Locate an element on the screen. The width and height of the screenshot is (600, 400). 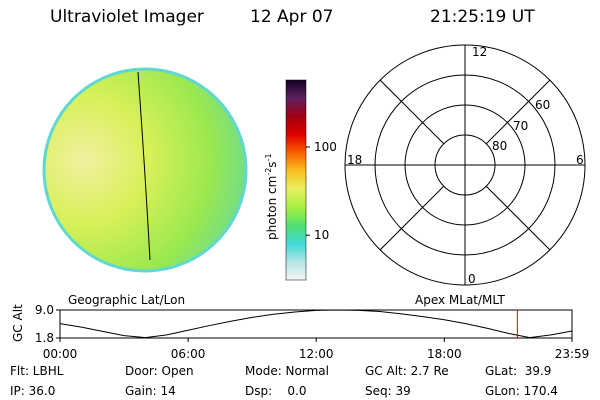
mlat-label: 70 is located at coordinates (520, 126).